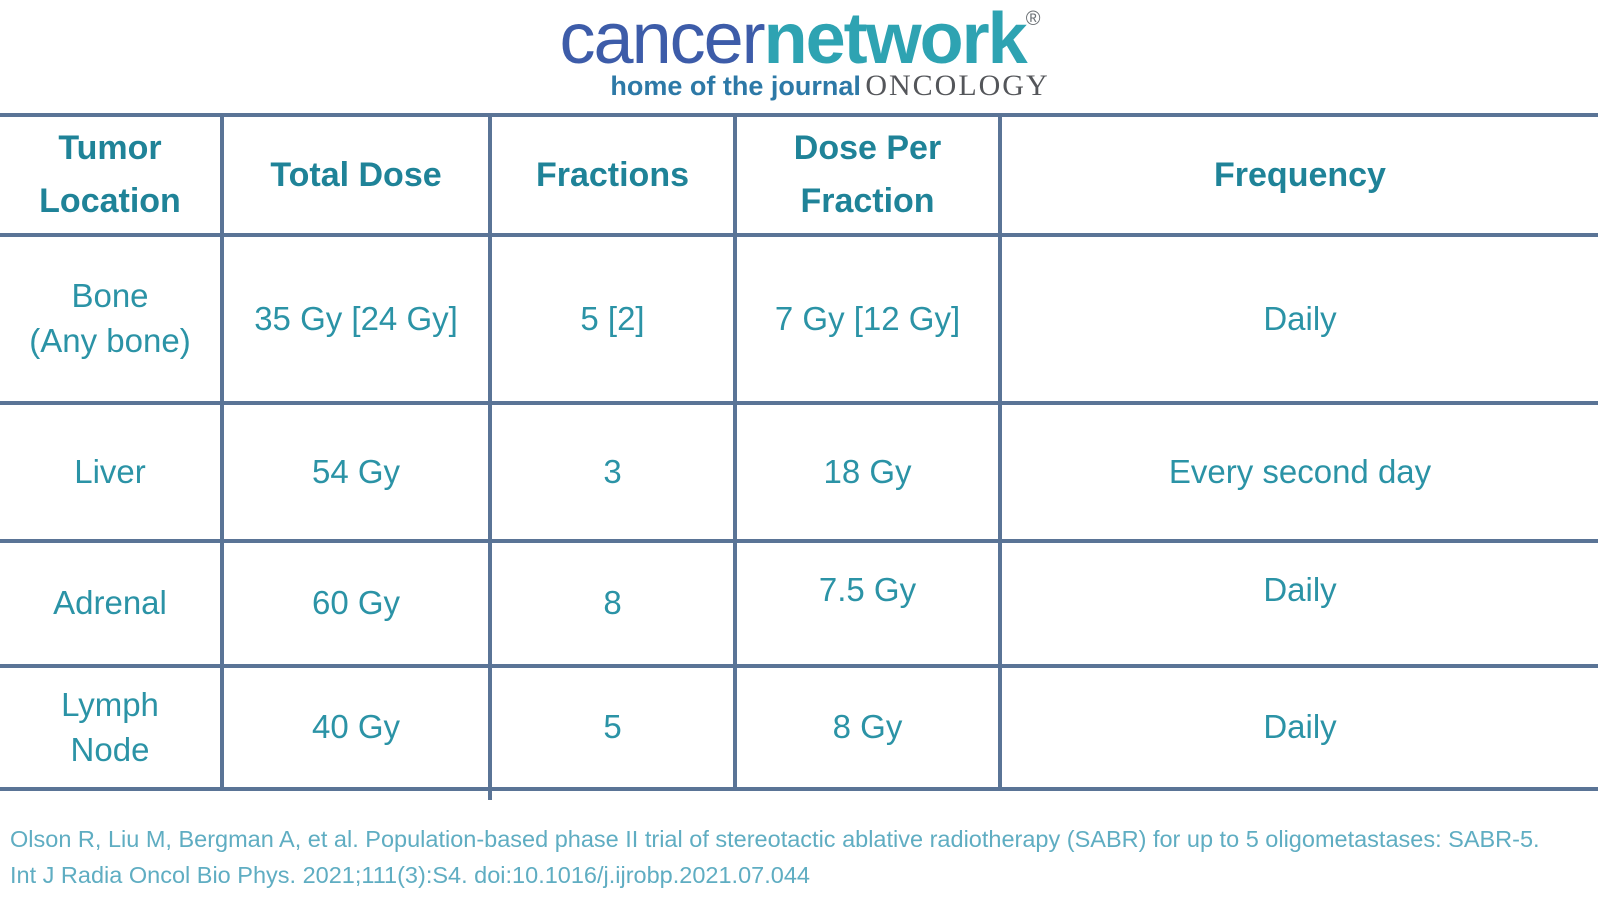  I want to click on table-cell: 40 Gy, so click(358, 729).